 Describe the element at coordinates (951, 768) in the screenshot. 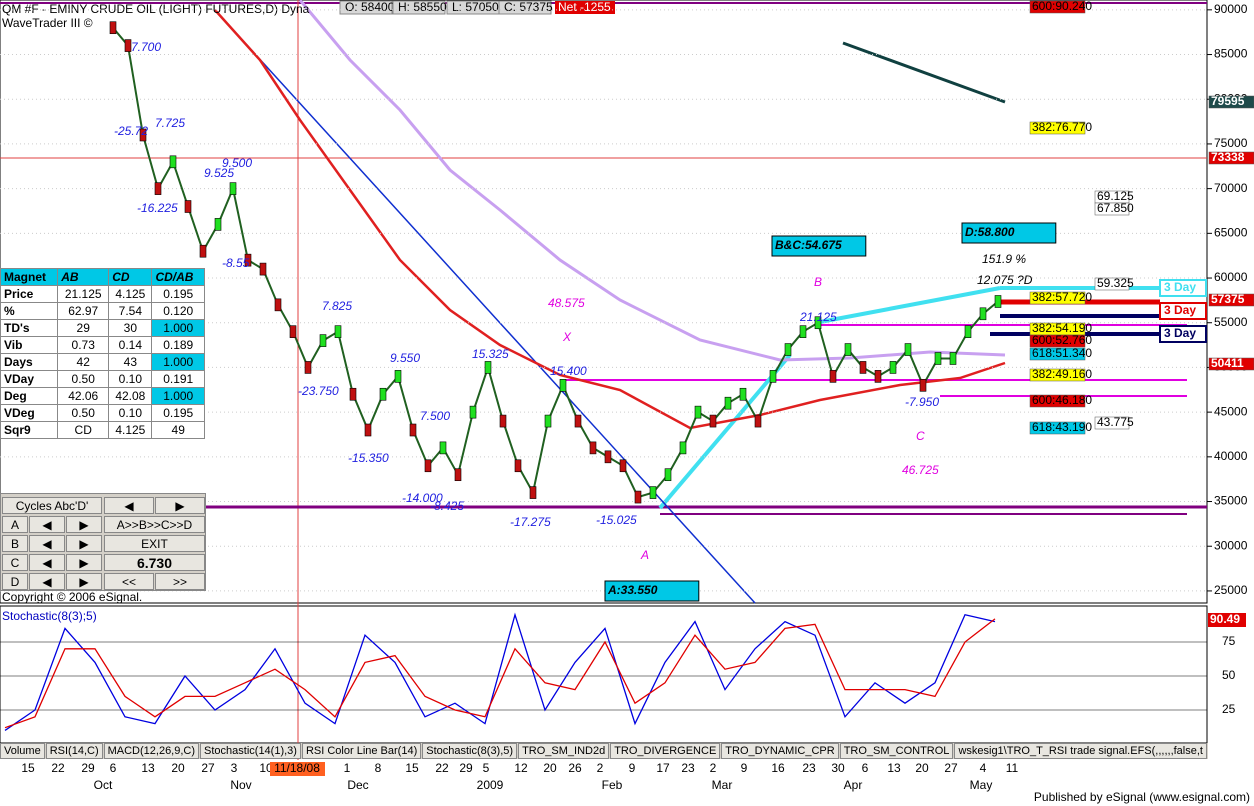

I see `x-tick-label: 27` at that location.